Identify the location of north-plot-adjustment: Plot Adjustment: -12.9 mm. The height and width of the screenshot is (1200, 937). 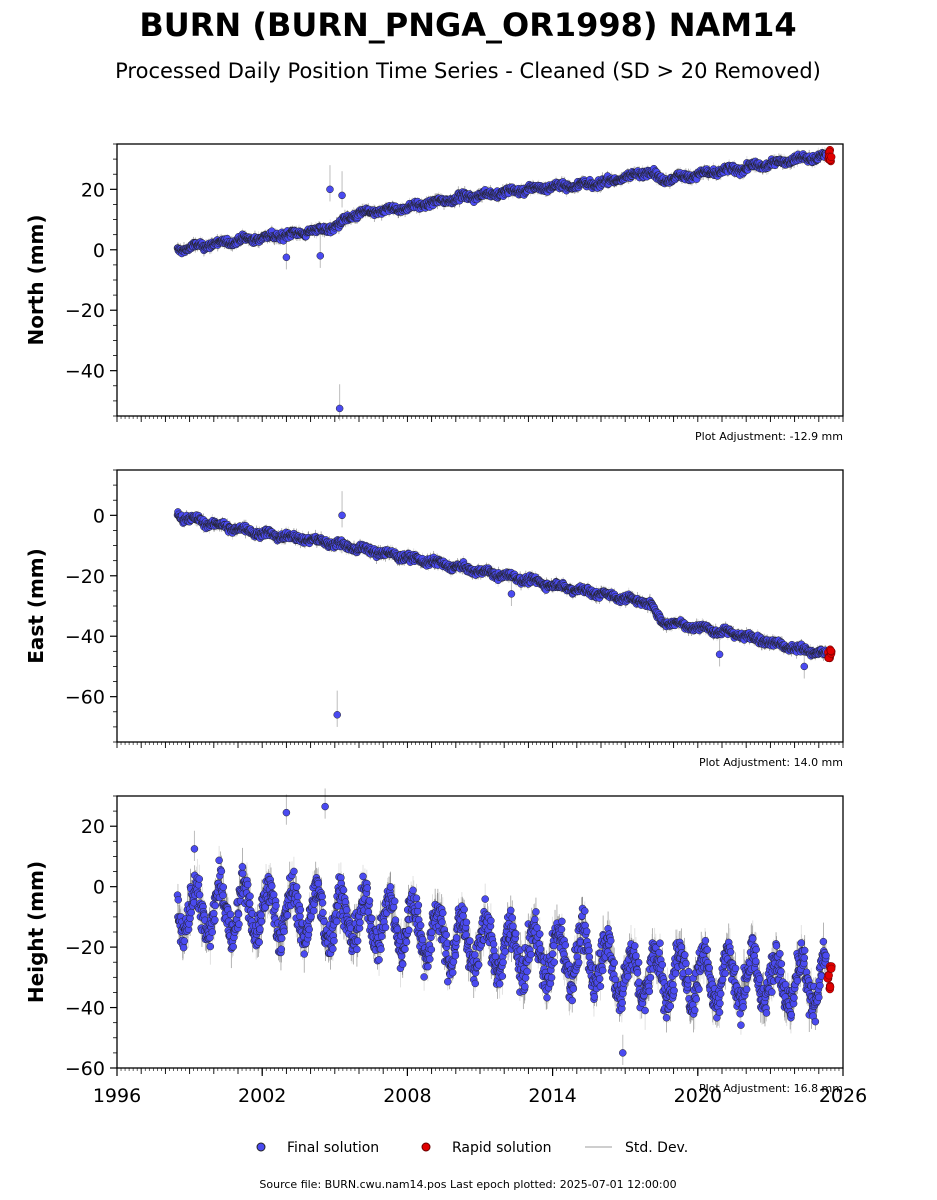
(769, 436).